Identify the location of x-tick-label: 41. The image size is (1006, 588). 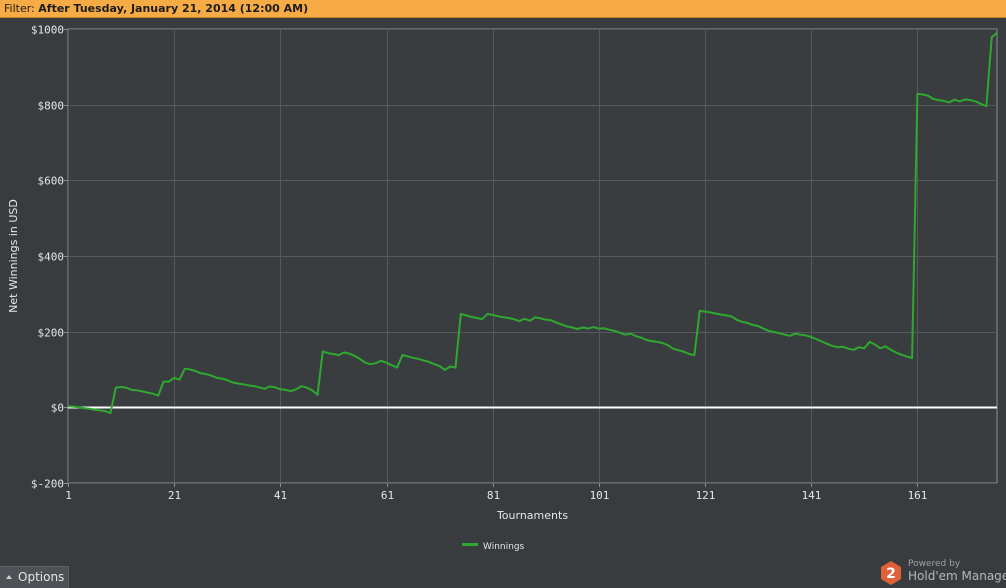
(280, 495).